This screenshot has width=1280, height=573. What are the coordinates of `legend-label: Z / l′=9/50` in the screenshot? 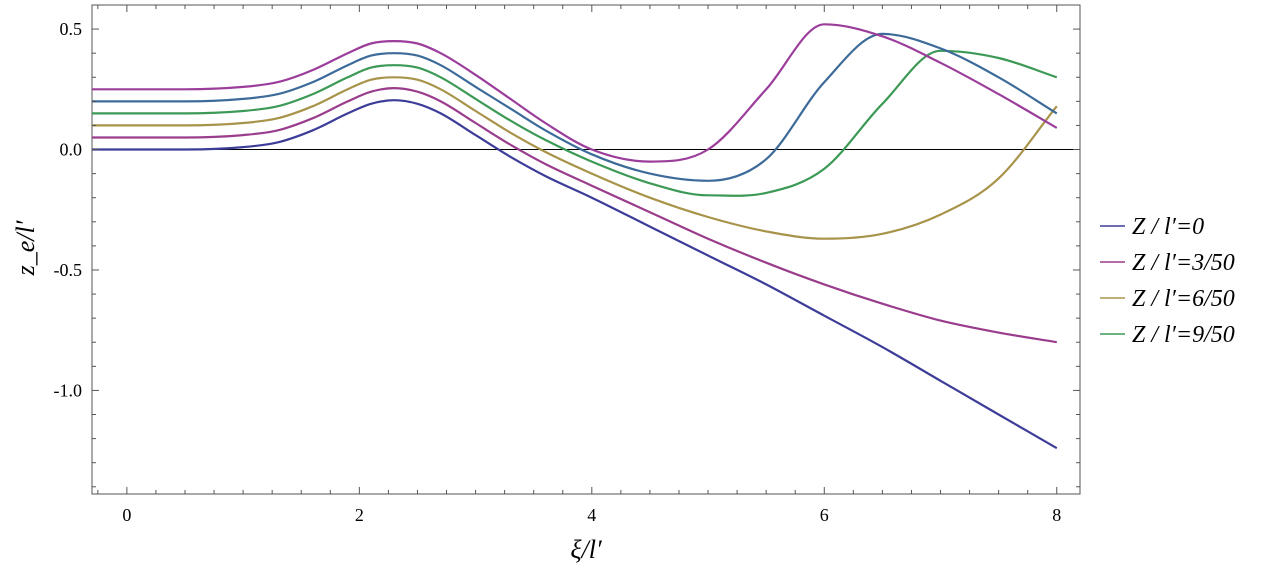 It's located at (1183, 335).